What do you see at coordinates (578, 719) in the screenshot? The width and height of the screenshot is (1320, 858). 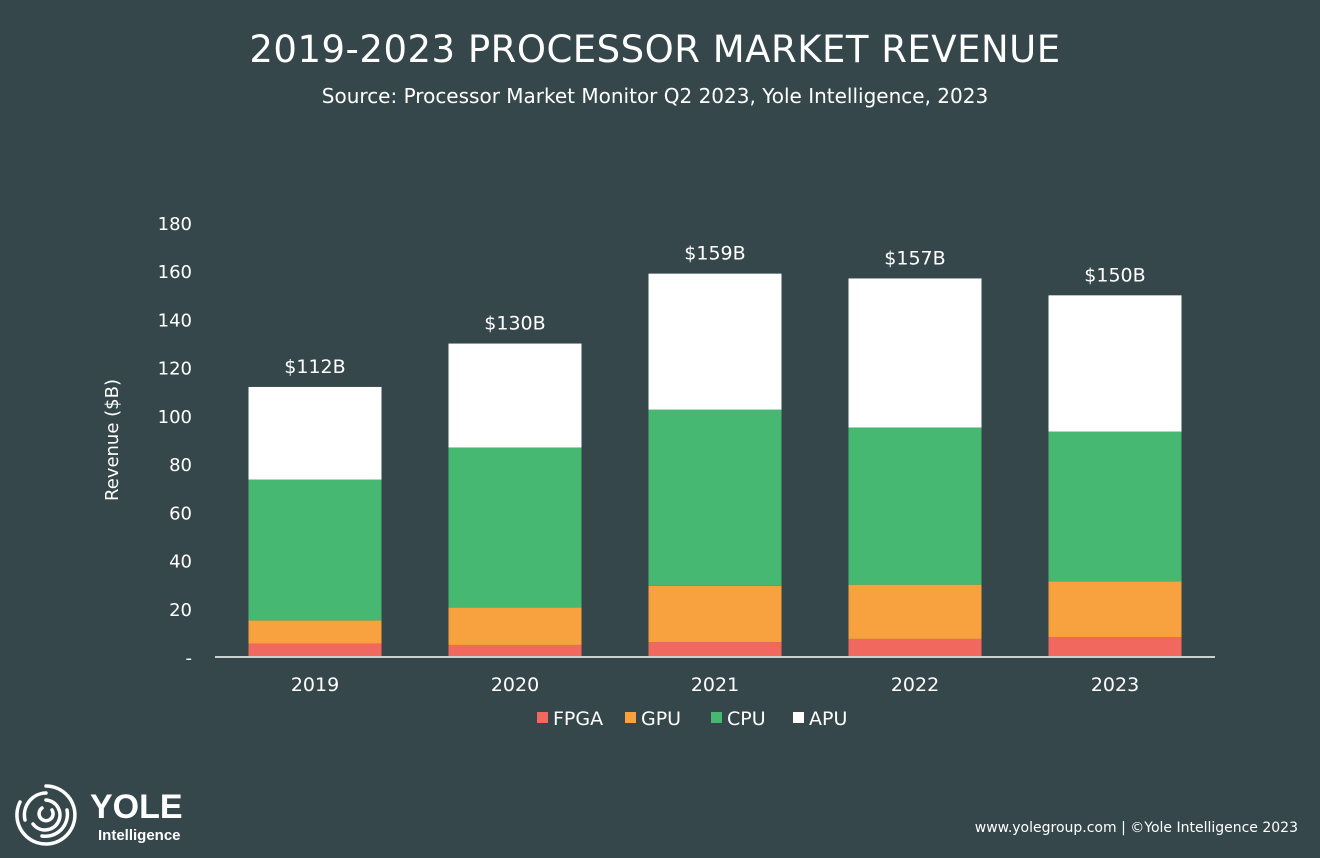 I see `legend-label-fpga: FPGA` at bounding box center [578, 719].